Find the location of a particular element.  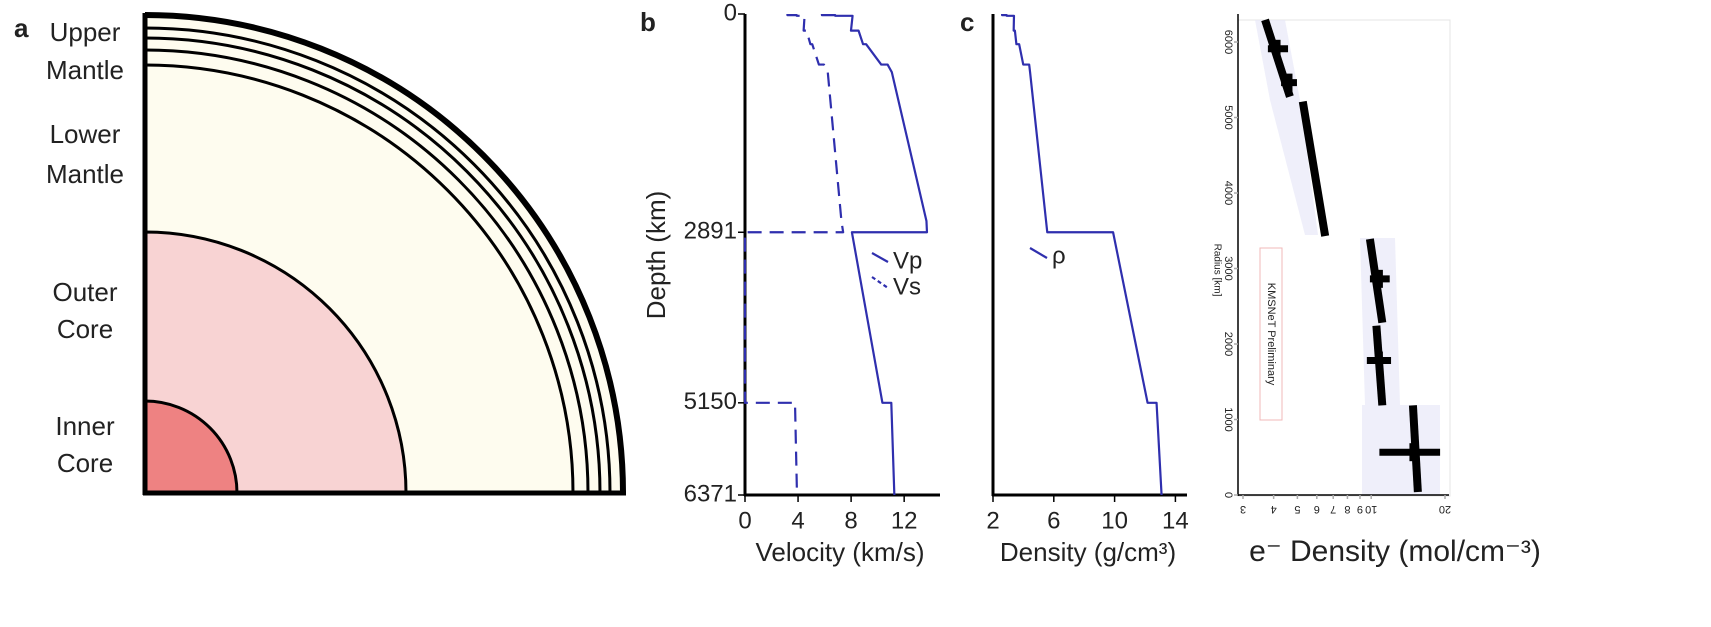

y-tick-label: 6000 is located at coordinates (1228, 42).